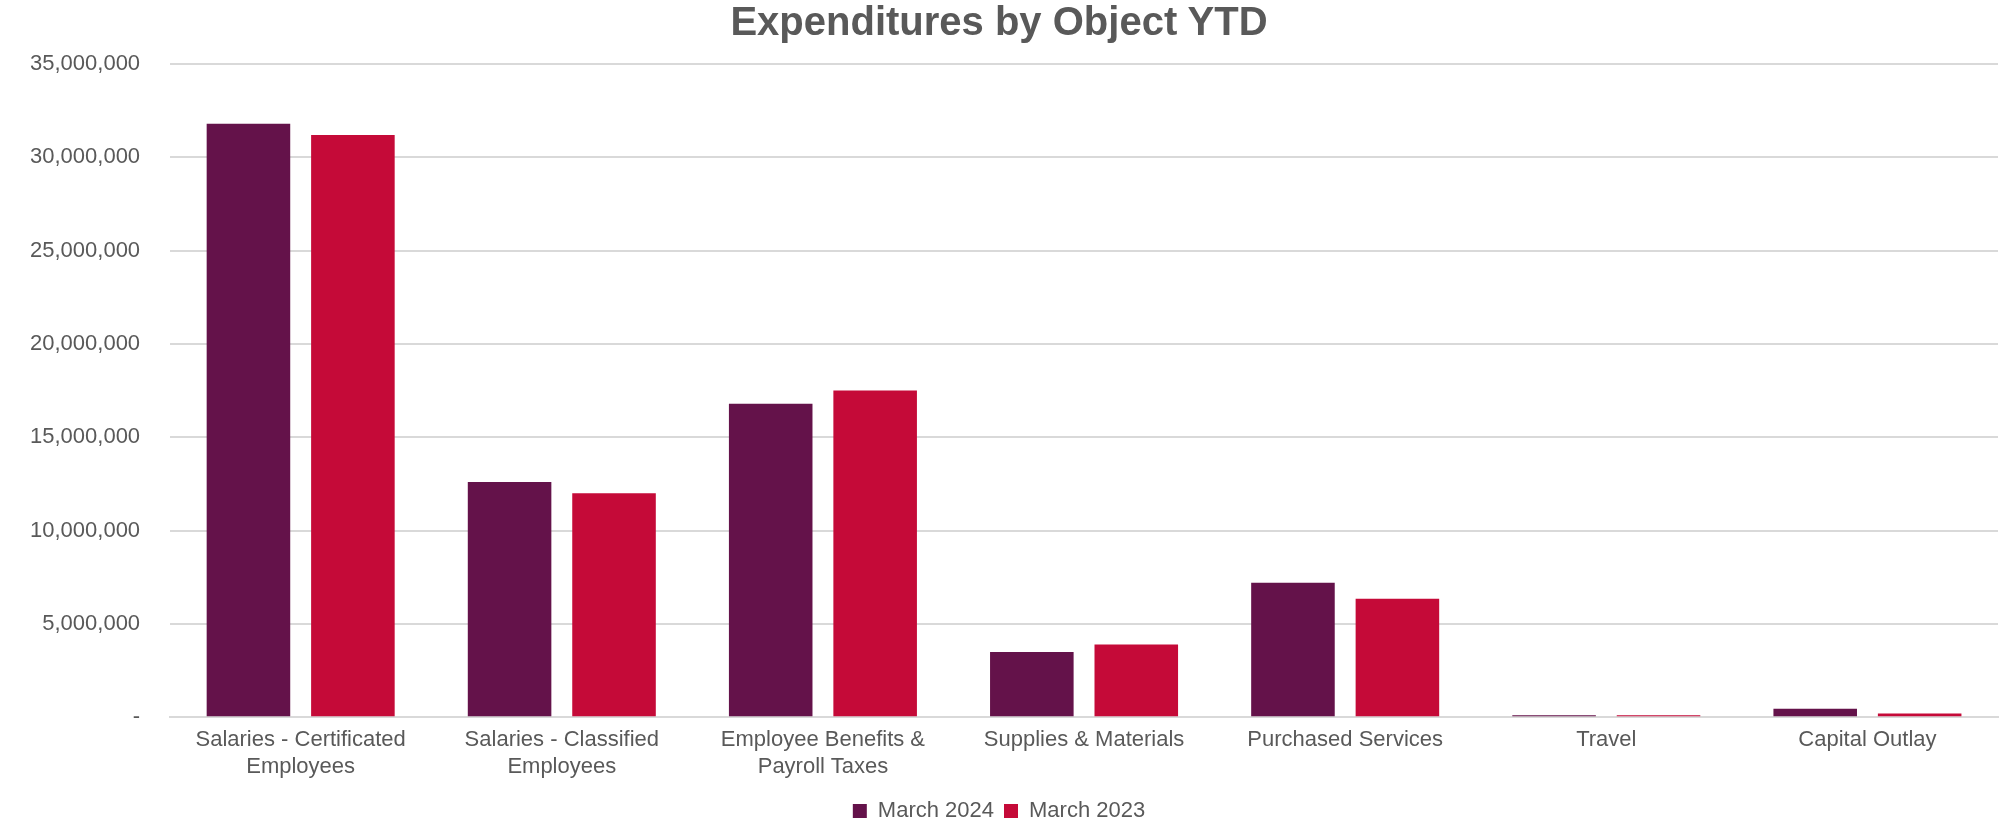 This screenshot has width=2008, height=836. Describe the element at coordinates (1084, 739) in the screenshot. I see `x-tick-label: Supplies & Materials` at that location.